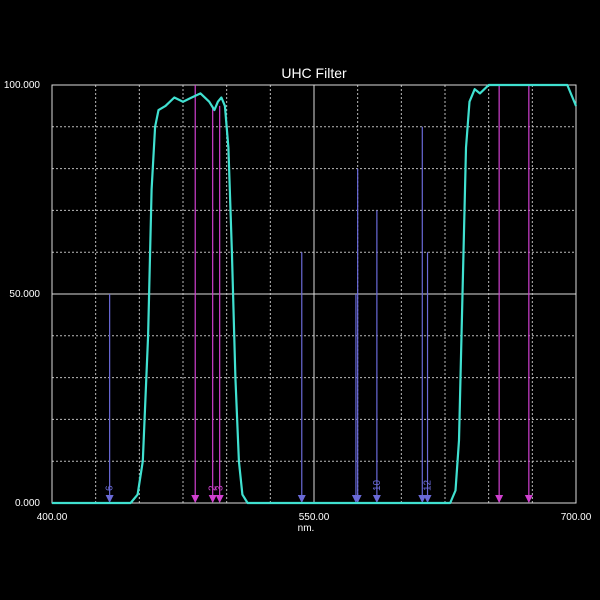  Describe the element at coordinates (377, 485) in the screenshot. I see `emission-label: 10` at that location.